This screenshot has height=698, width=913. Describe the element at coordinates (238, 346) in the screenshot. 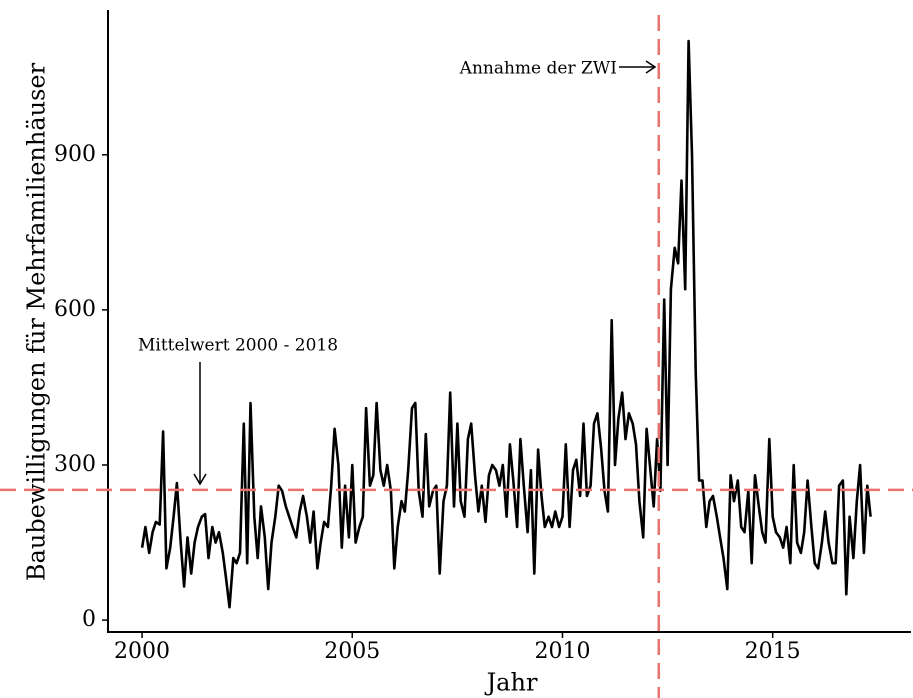

I see `annotation: Mittelwert 2000 - 2018` at that location.